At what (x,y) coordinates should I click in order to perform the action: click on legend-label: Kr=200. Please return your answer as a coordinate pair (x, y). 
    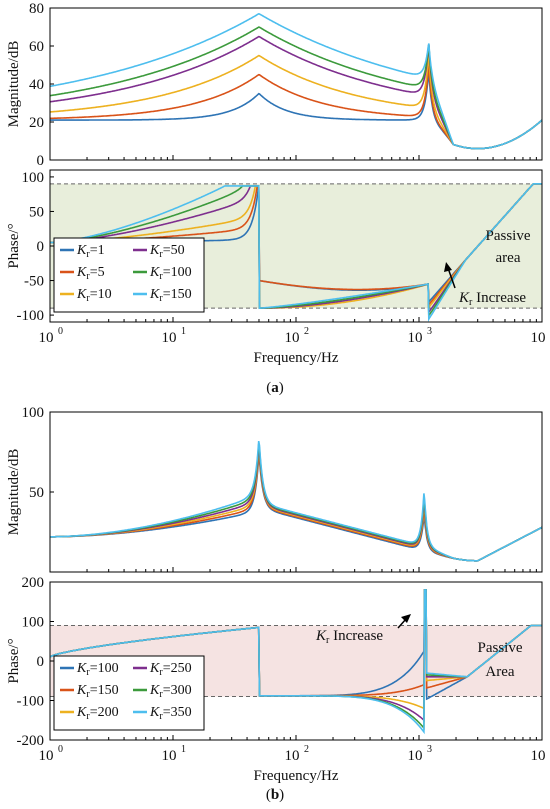
    Looking at the image, I should click on (97, 713).